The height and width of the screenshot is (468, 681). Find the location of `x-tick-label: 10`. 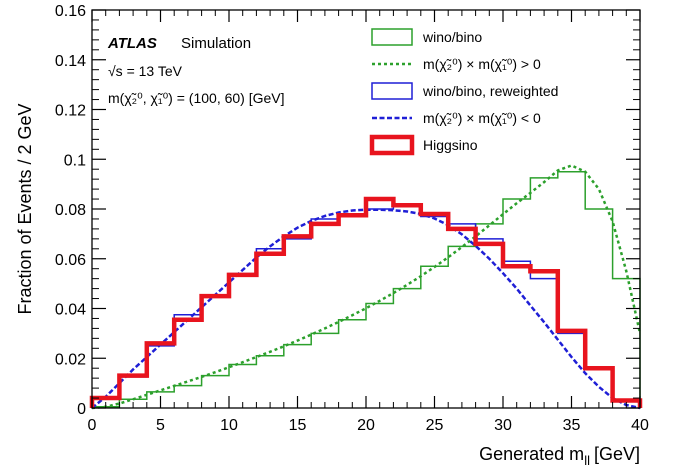

x-tick-label: 10 is located at coordinates (229, 425).